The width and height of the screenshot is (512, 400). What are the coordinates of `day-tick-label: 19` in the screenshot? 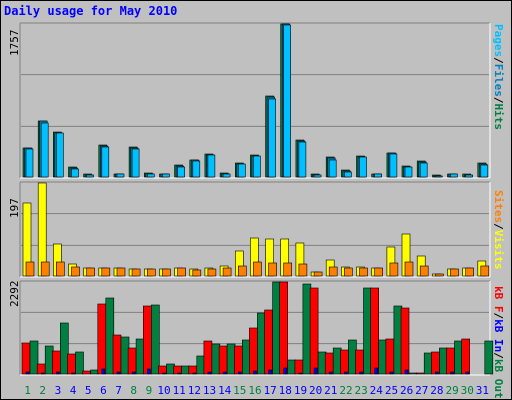 It's located at (300, 390).